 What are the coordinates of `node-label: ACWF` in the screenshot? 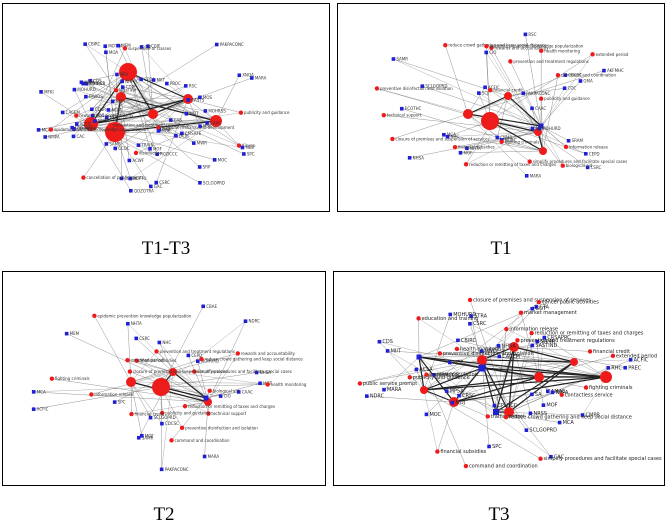 It's located at (138, 160).